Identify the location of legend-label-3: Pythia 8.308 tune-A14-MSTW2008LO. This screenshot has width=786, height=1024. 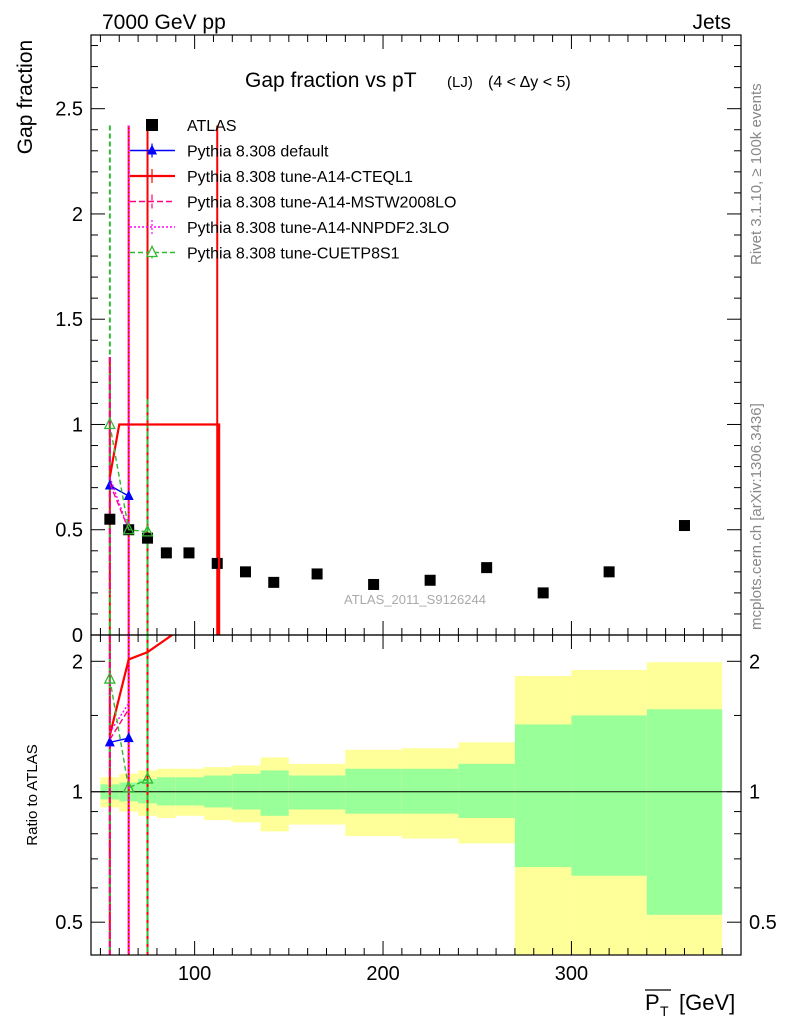
(321, 203).